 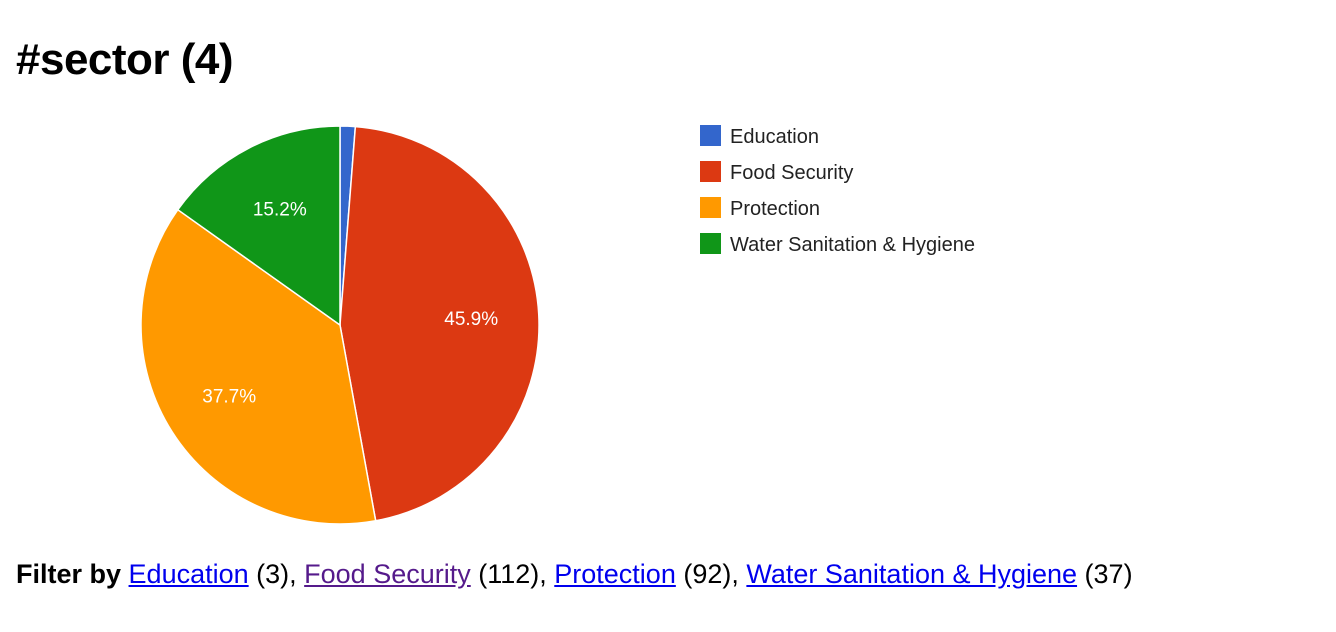 I want to click on legend-item-protection: Protection, so click(x=760, y=208).